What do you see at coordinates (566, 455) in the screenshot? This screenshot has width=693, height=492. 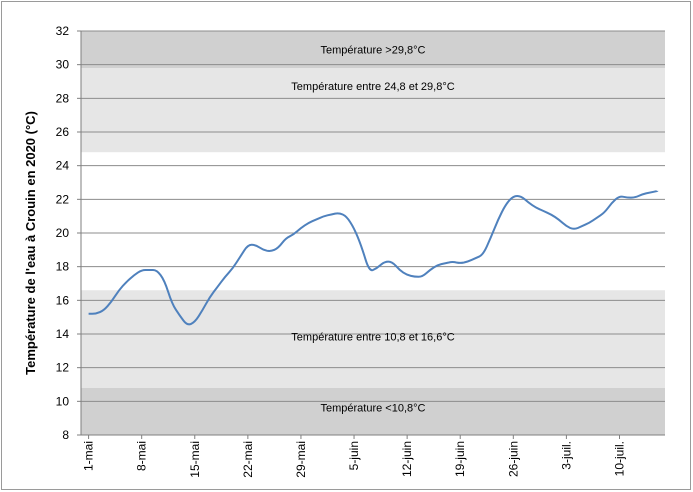 I see `x-tick-label: 3-juil.` at bounding box center [566, 455].